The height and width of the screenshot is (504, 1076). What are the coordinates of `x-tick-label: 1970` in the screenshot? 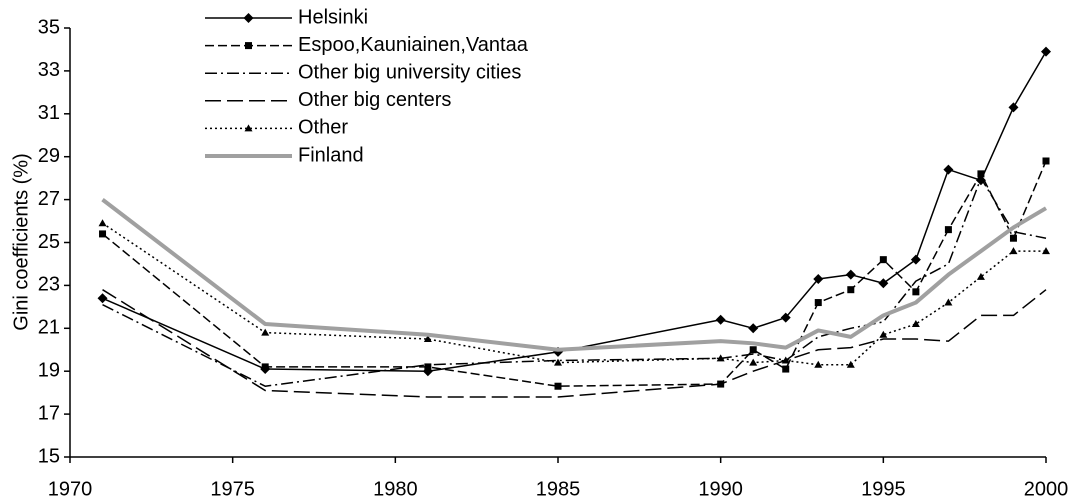 It's located at (70, 489).